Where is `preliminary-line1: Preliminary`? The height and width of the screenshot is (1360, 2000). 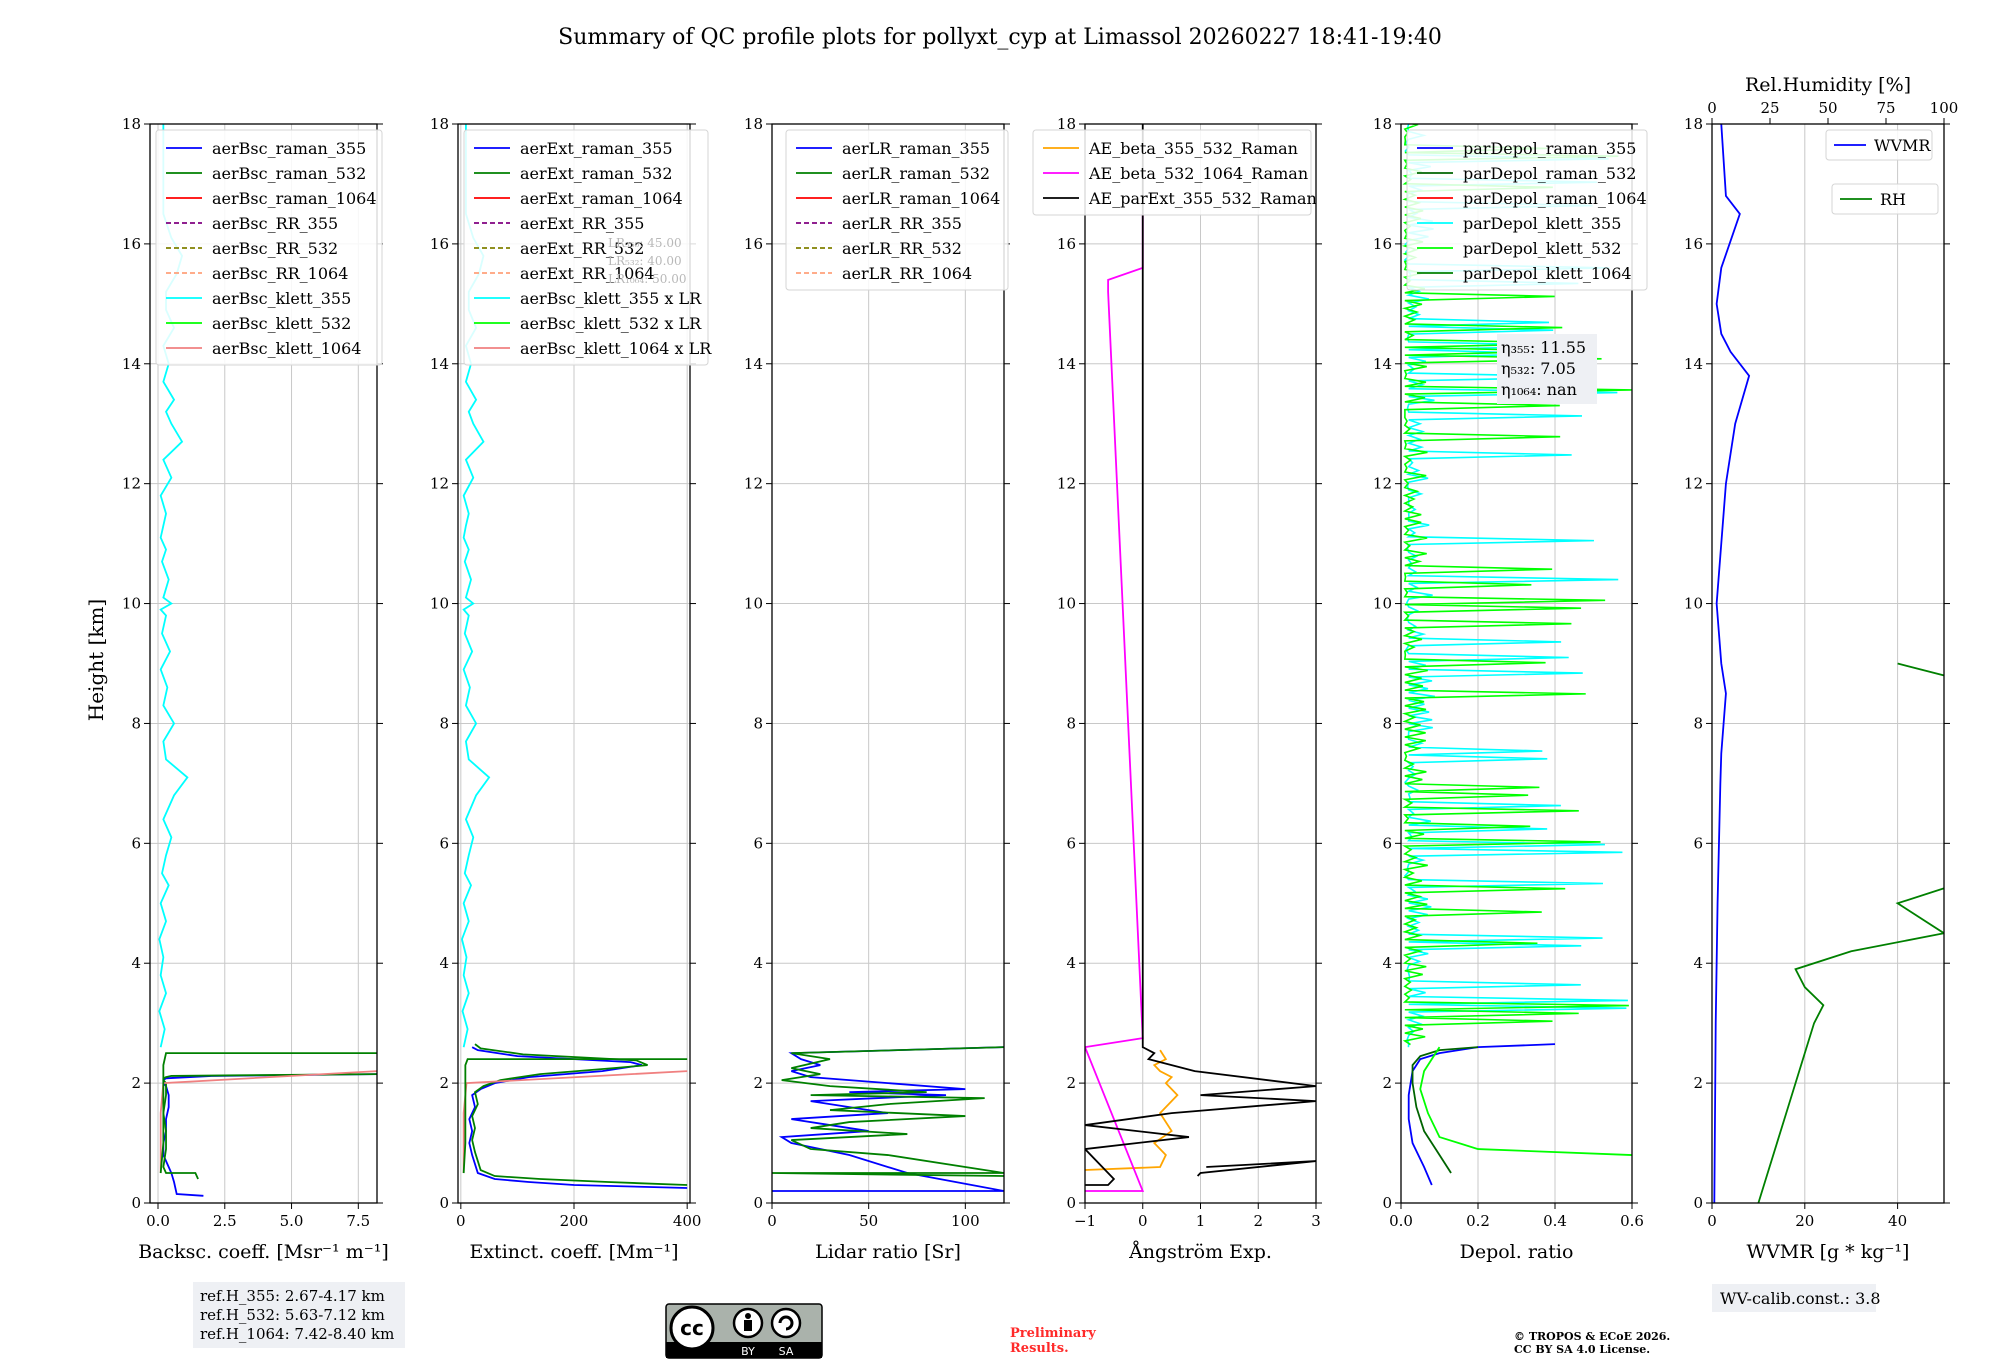
preliminary-line1: Preliminary is located at coordinates (1053, 1333).